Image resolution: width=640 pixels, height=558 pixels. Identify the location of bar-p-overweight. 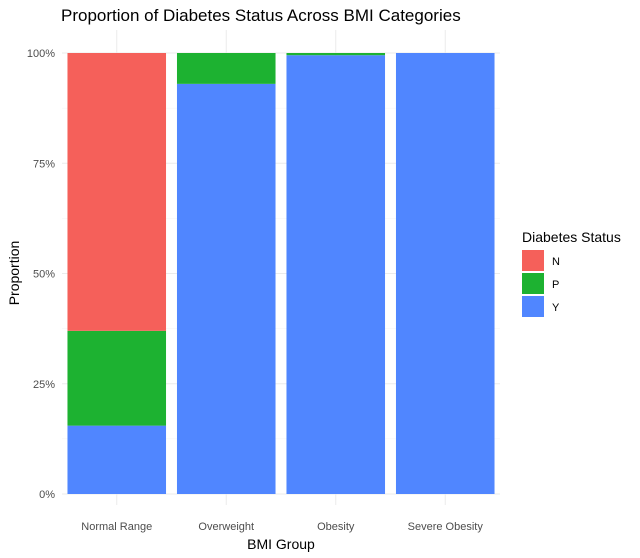
(226, 68).